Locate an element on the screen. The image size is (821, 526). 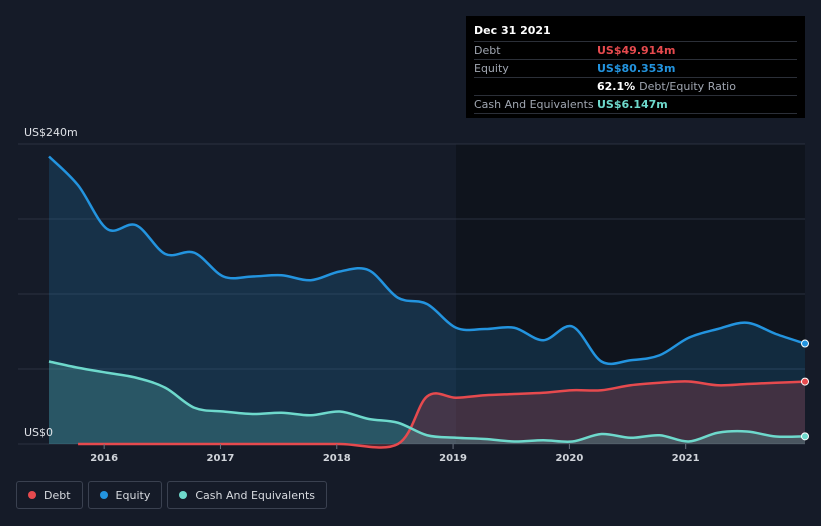
legend-cash-label: Cash And Equivalents is located at coordinates (255, 495).